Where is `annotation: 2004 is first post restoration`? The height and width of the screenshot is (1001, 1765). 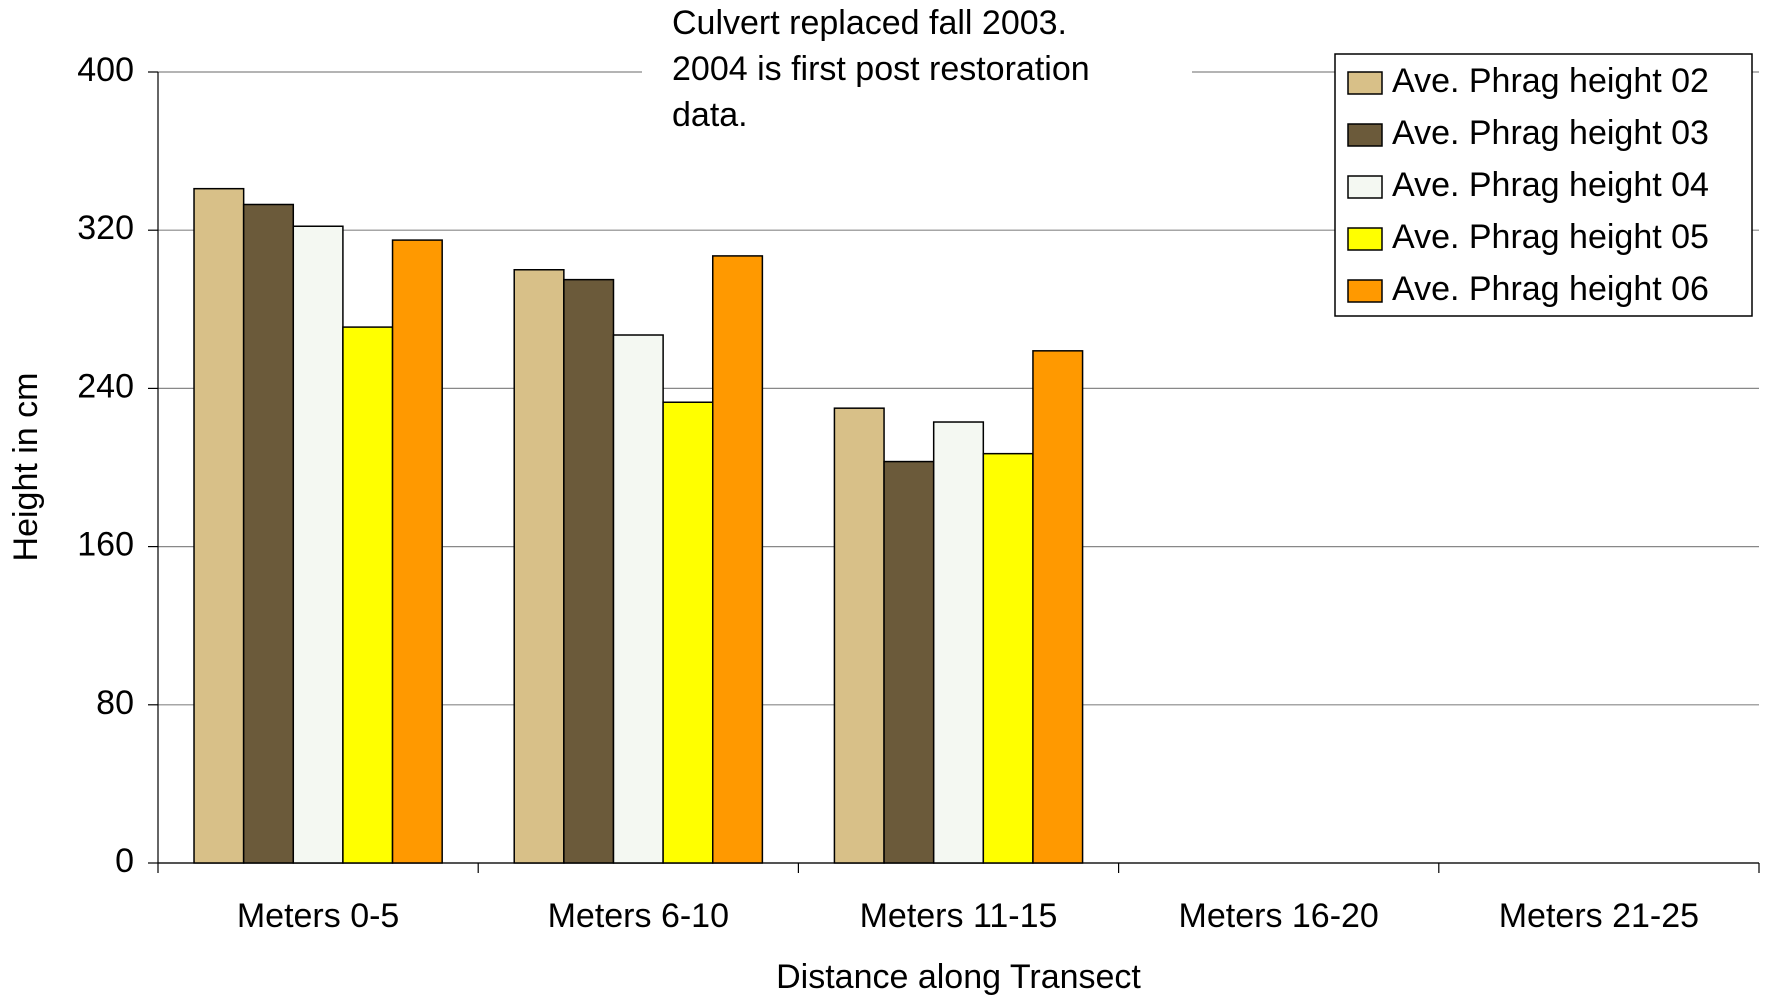 annotation: 2004 is first post restoration is located at coordinates (881, 69).